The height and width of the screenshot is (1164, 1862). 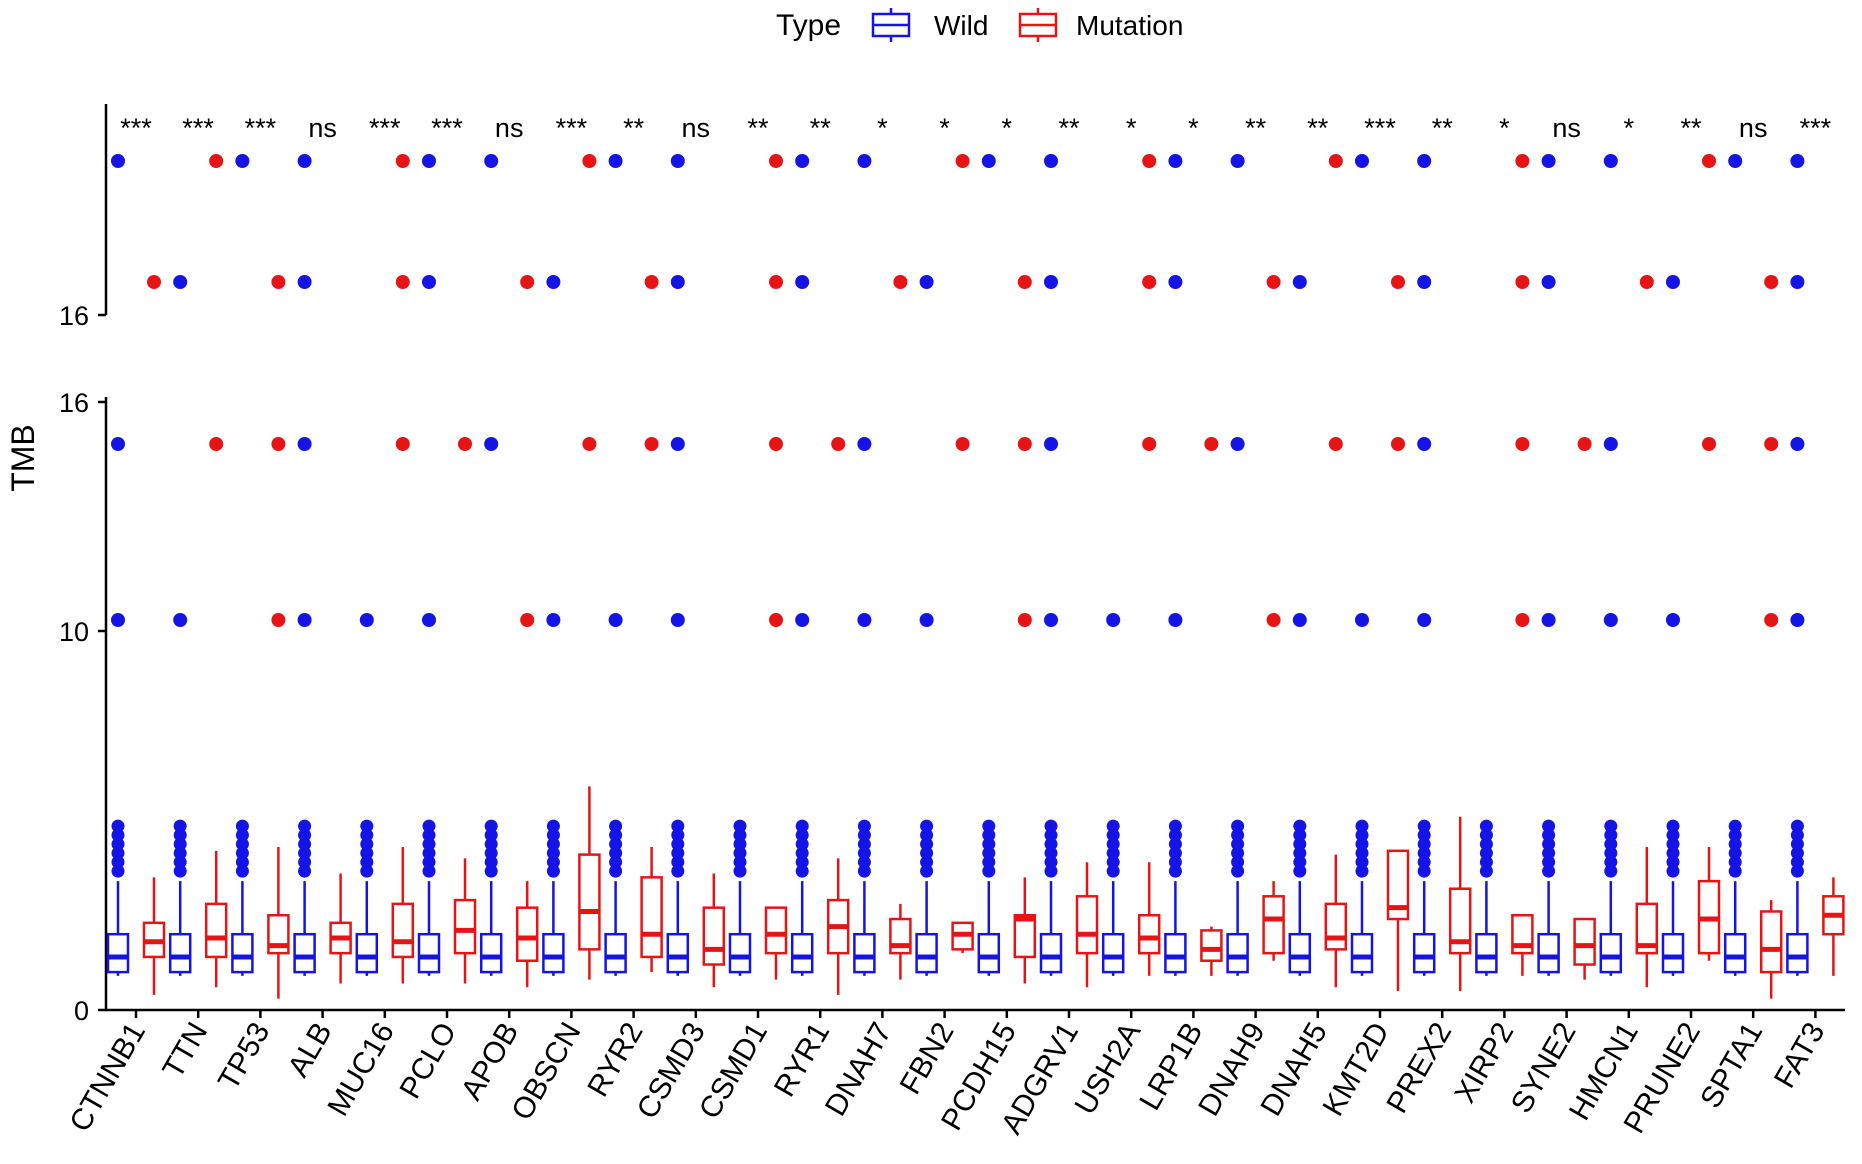 I want to click on x-tick-label: TP53, so click(x=244, y=1056).